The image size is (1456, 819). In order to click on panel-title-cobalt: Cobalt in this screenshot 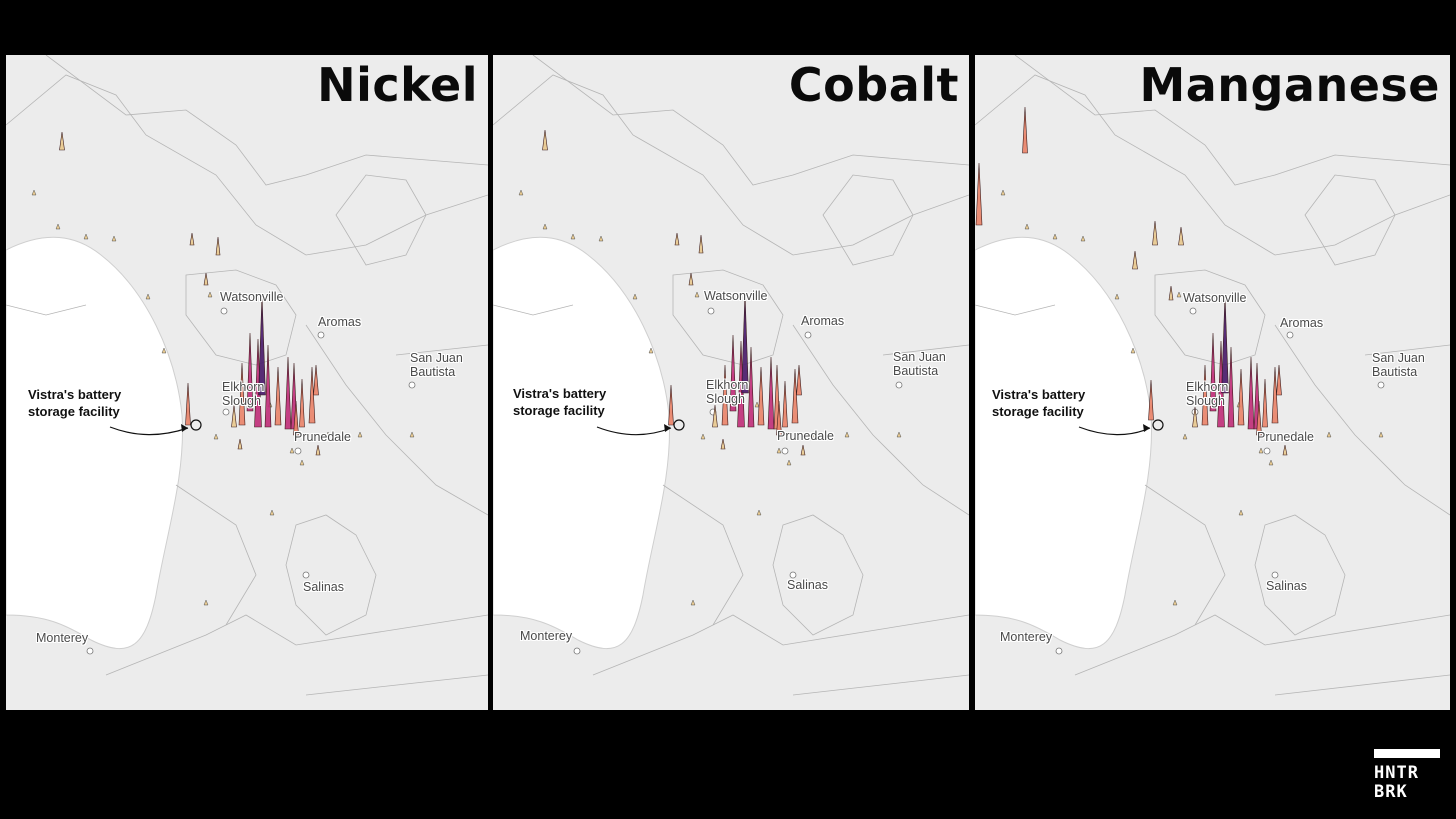, I will do `click(873, 85)`.